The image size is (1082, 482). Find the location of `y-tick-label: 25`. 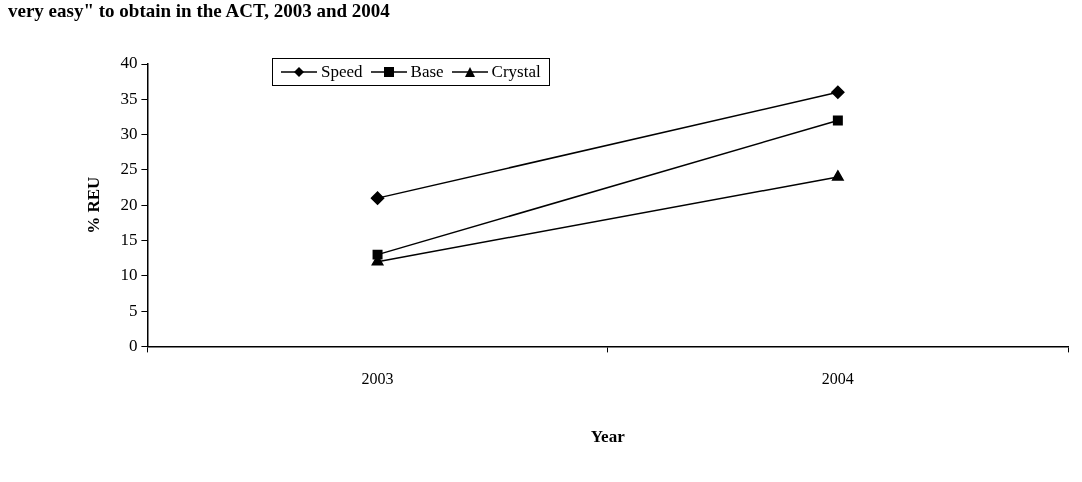

y-tick-label: 25 is located at coordinates (129, 169).